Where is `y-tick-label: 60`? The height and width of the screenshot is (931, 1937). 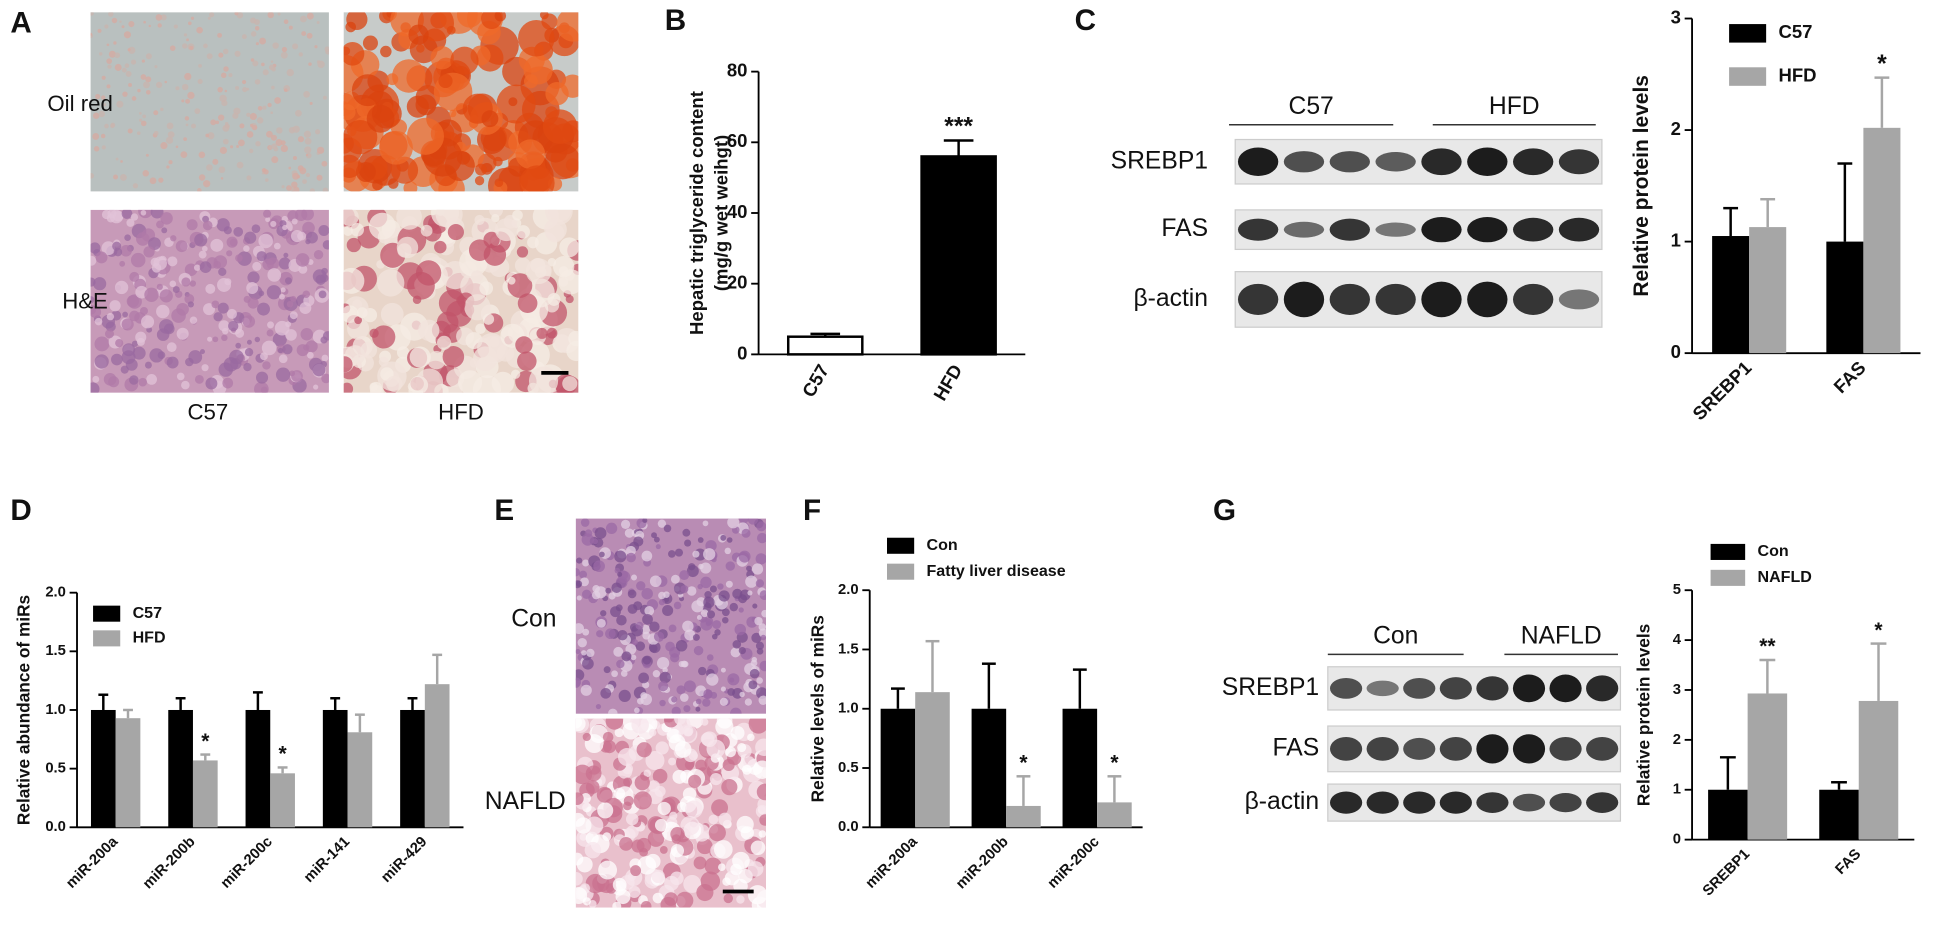
y-tick-label: 60 is located at coordinates (737, 140).